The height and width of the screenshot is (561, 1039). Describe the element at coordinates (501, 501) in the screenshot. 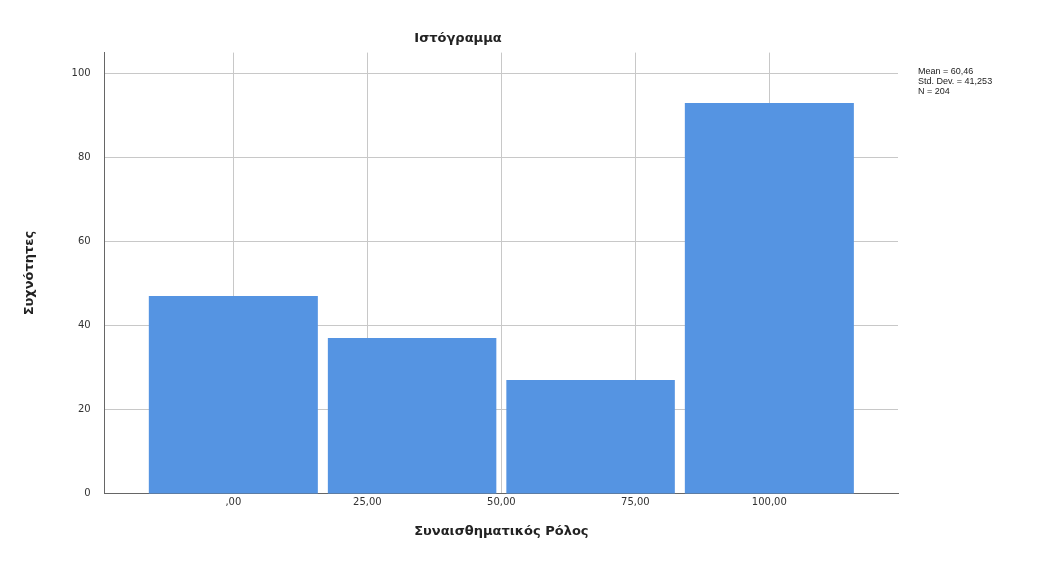

I see `x-tick-label: 50,00` at that location.